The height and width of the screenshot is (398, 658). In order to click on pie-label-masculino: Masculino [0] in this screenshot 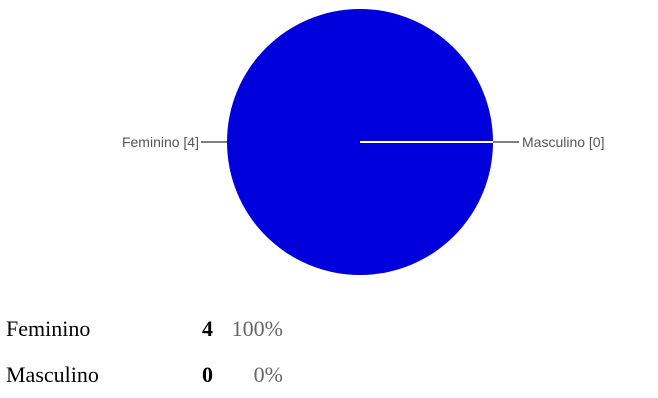, I will do `click(563, 142)`.